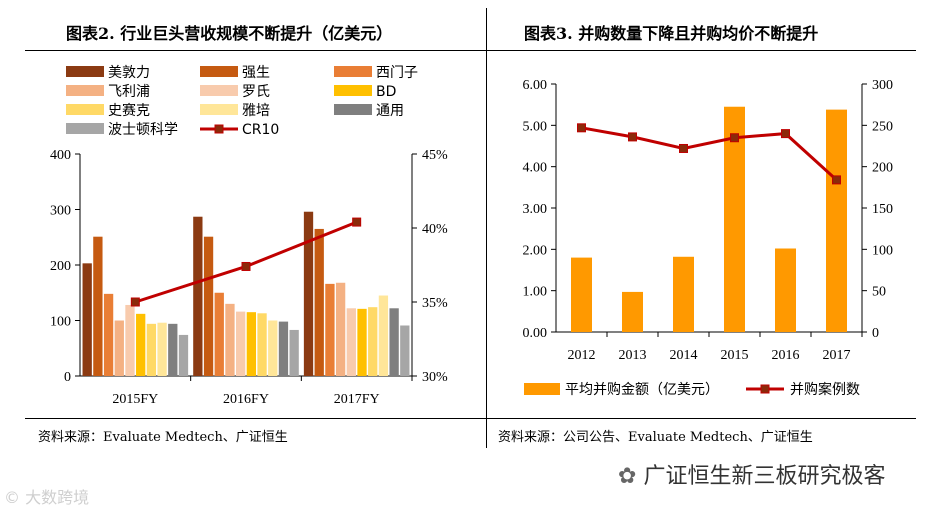 Image resolution: width=946 pixels, height=516 pixels. Describe the element at coordinates (229, 33) in the screenshot. I see `left-chart-title: 图表2. 行业巨头营收规模不断提升（亿美元）` at that location.